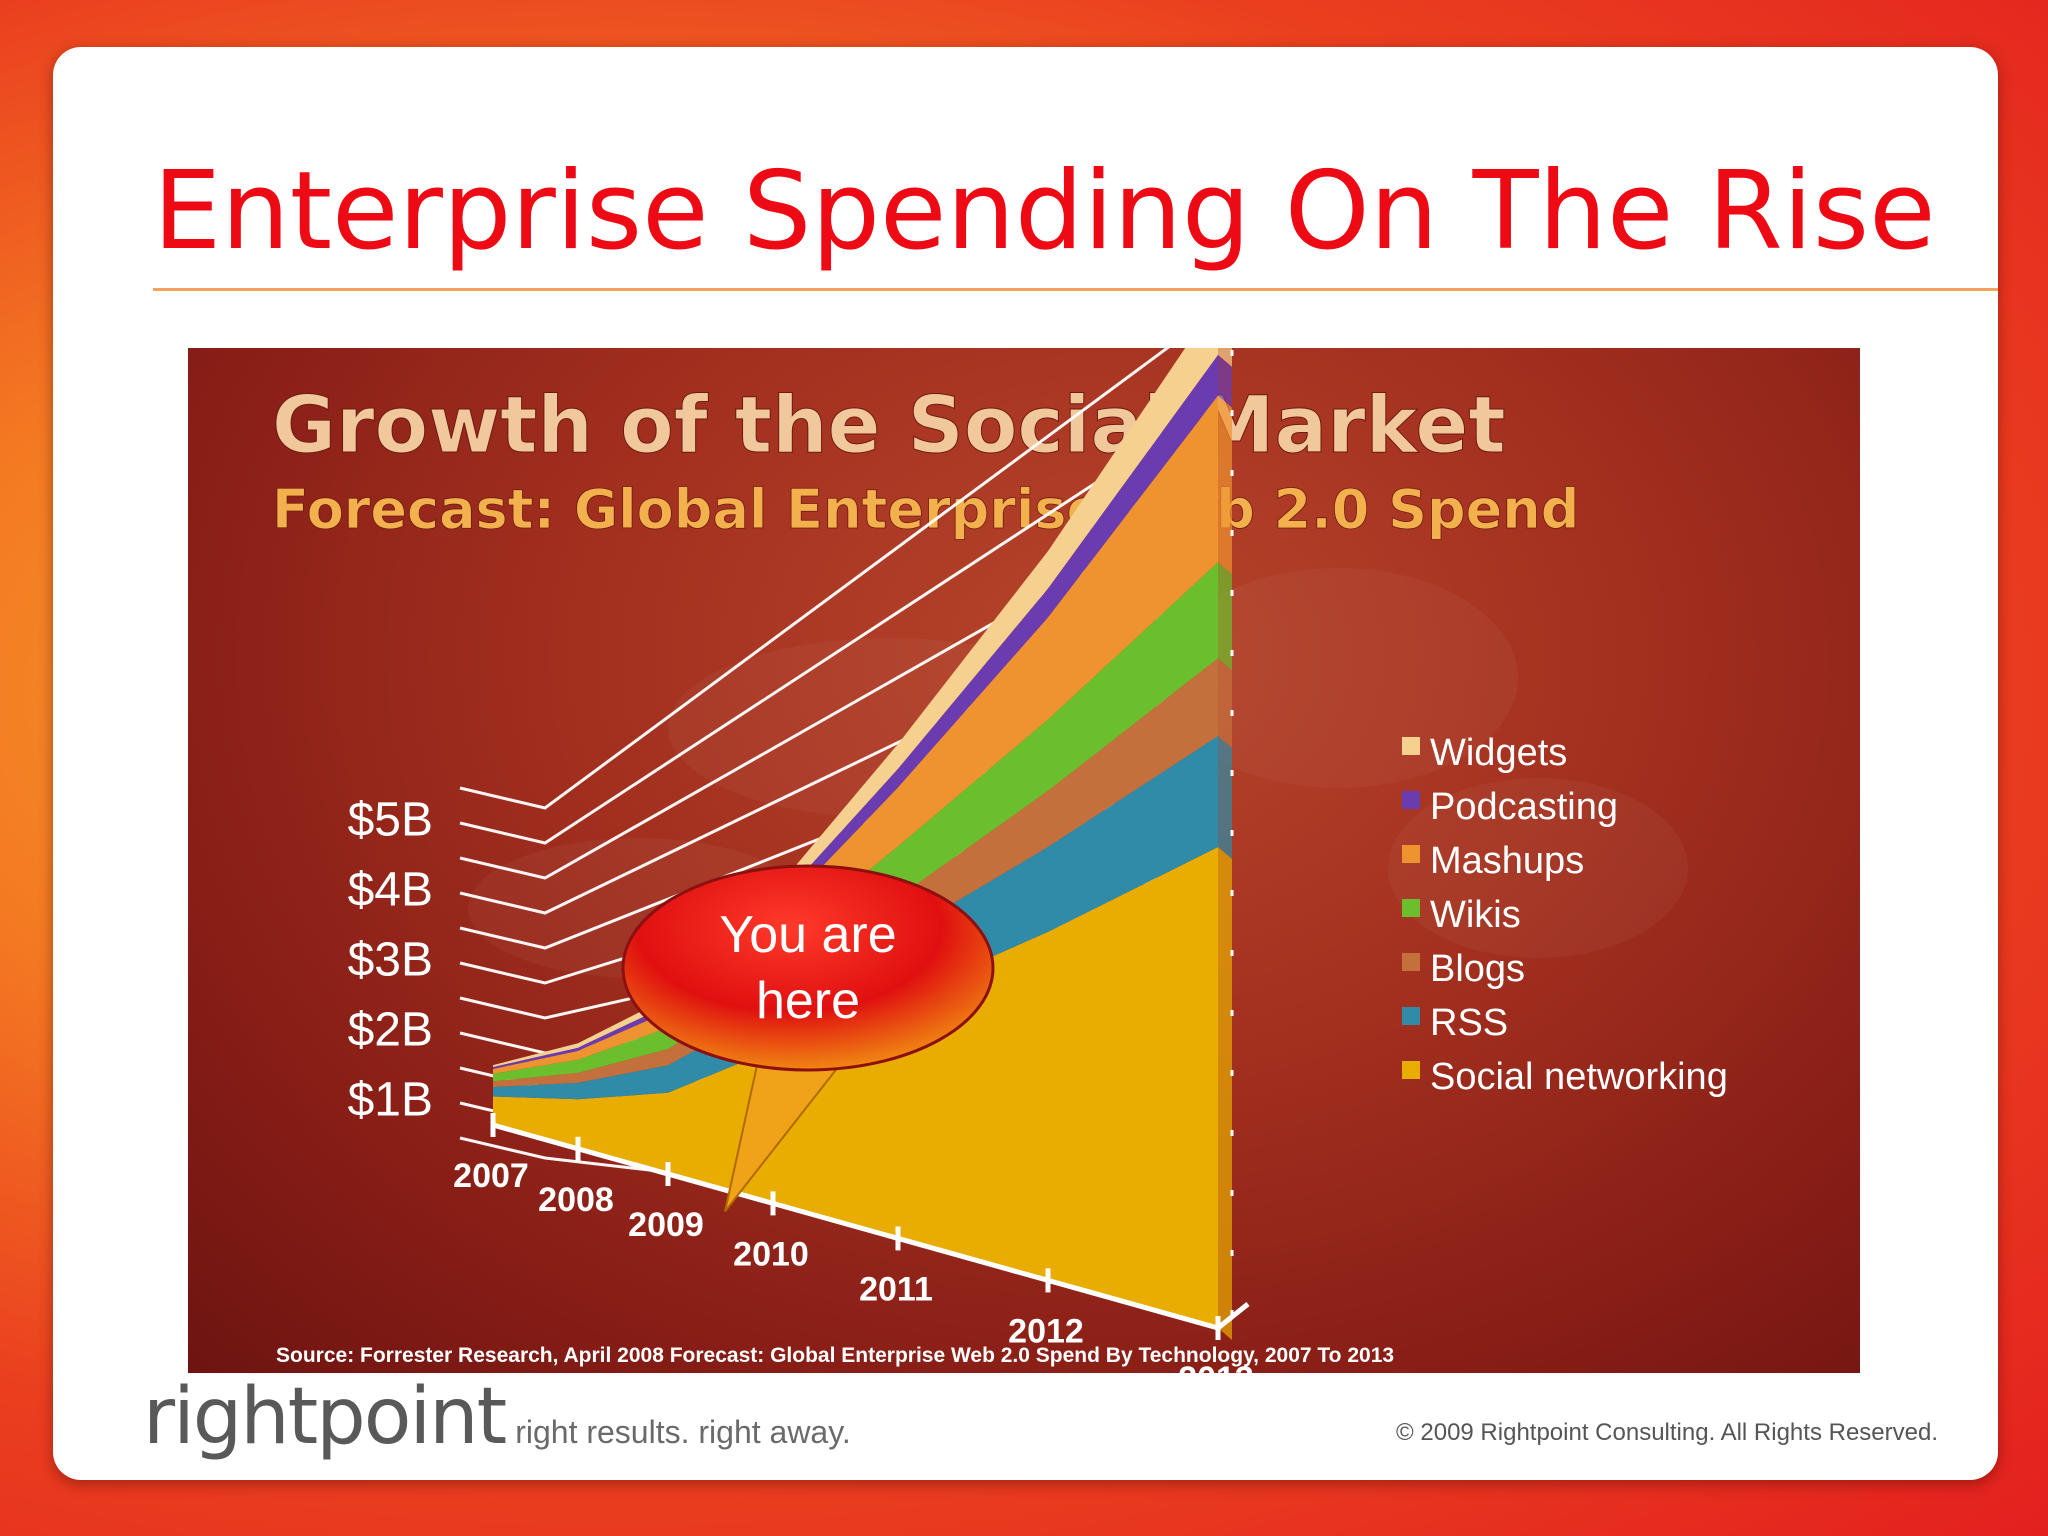 The height and width of the screenshot is (1536, 2048). I want to click on area-social-networking, so click(855, 1087).